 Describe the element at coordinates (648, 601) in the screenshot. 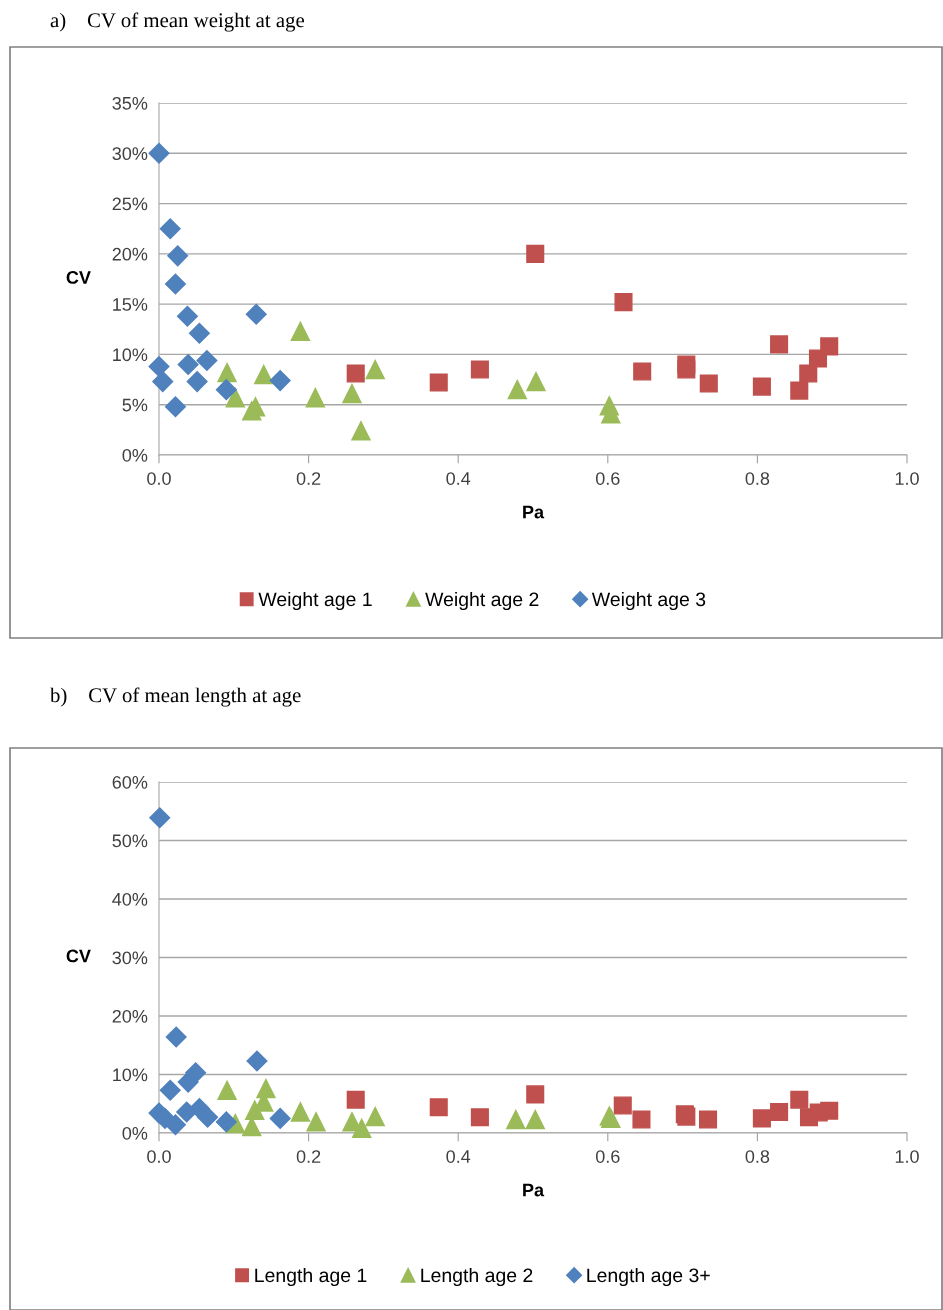

I see `legend-label: Weight age 3` at that location.